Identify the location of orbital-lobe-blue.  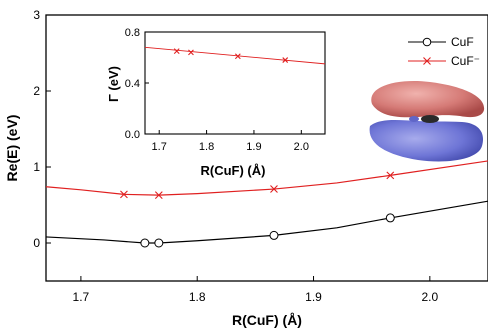
(426, 141).